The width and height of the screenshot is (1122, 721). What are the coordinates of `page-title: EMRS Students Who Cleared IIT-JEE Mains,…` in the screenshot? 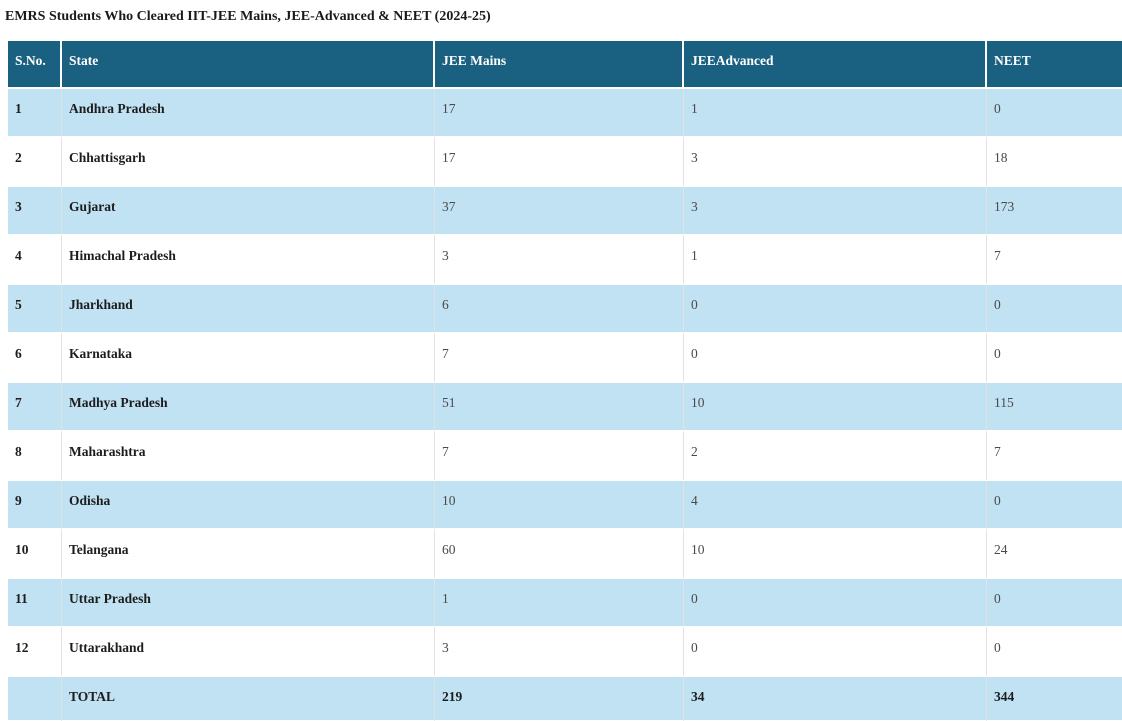 It's located at (248, 16).